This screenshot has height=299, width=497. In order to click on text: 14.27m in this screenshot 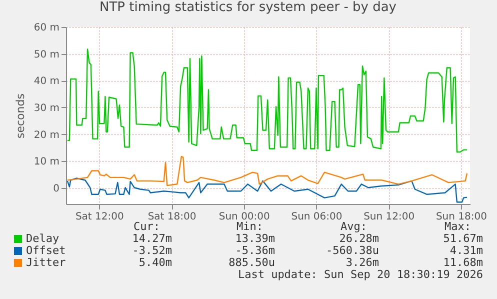, I will do `click(152, 238)`.